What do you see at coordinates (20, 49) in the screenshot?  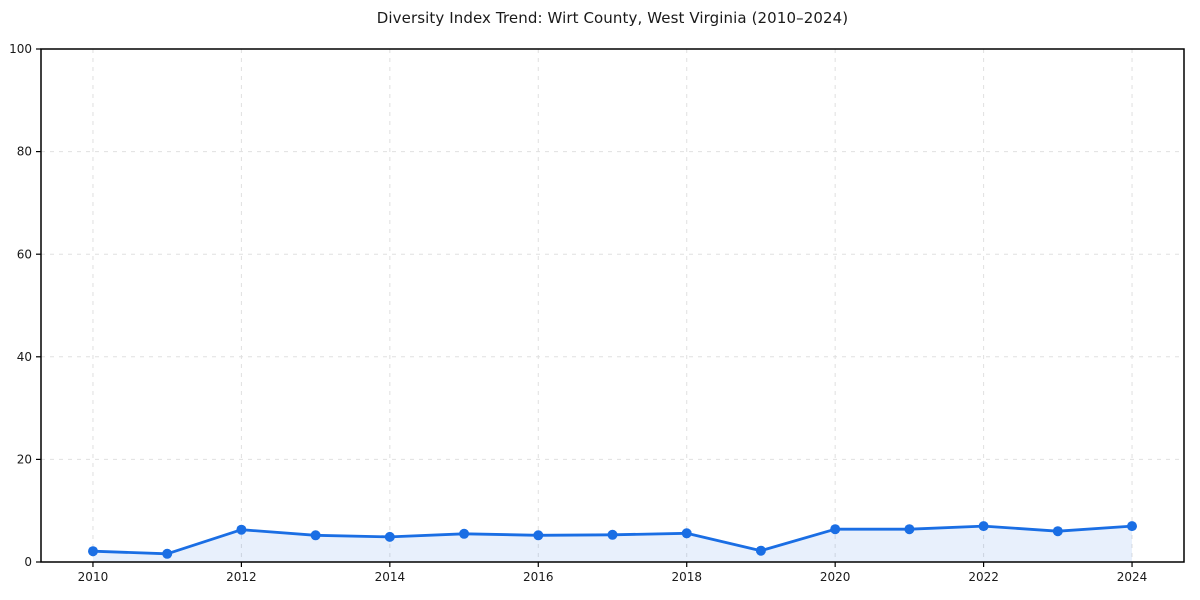 I see `y-tick-label: 100` at bounding box center [20, 49].